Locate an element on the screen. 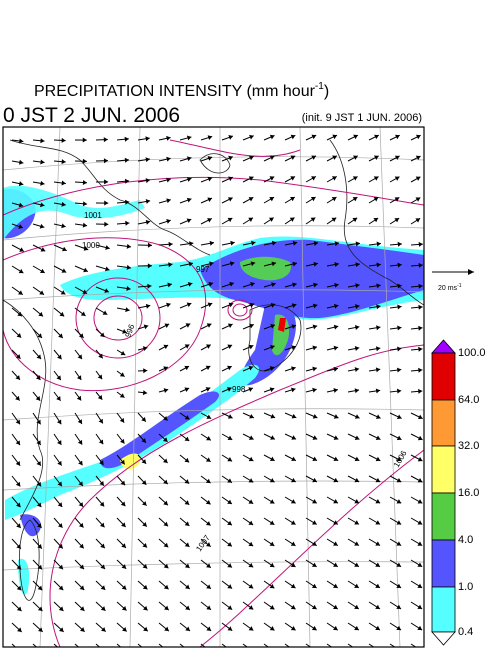  wind-scale-label: 20 ms-1 is located at coordinates (450, 287).